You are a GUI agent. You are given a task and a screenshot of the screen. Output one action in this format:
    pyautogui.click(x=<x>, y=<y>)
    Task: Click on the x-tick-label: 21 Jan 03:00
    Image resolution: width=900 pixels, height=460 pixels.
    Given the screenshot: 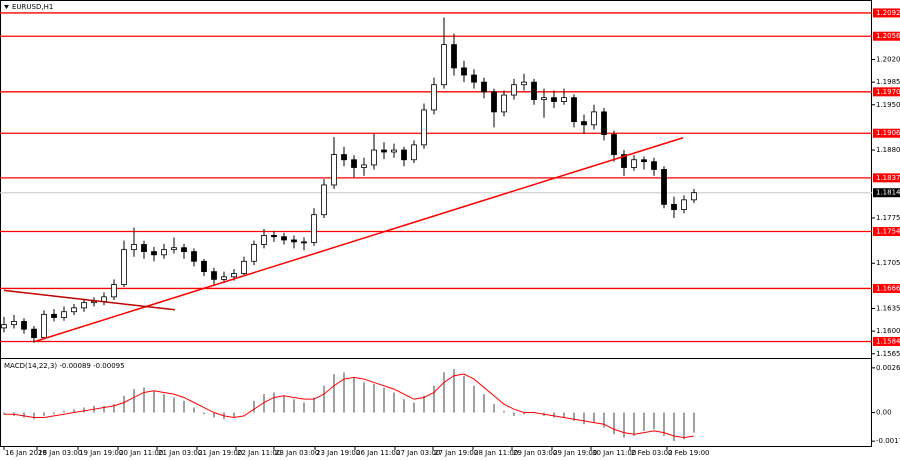 What is the action you would take?
    pyautogui.click(x=180, y=453)
    